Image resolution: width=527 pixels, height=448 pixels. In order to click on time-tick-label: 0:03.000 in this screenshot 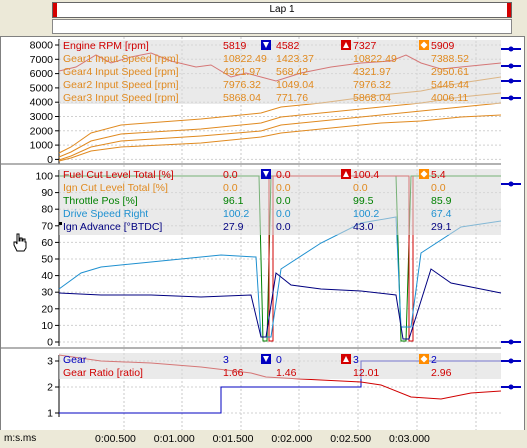, I will do `click(409, 439)`.